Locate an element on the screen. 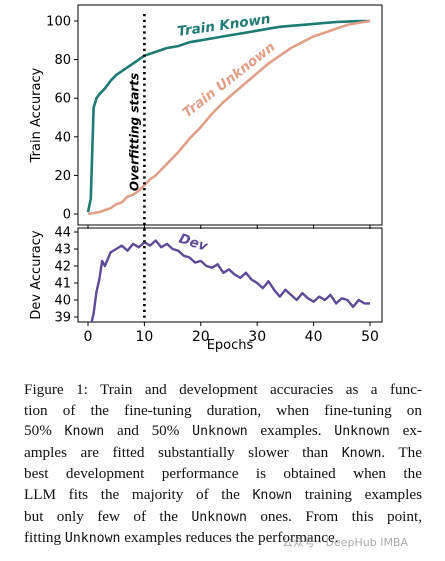 This screenshot has width=445, height=561. bottom-y-tick-label: 41 is located at coordinates (62, 284).